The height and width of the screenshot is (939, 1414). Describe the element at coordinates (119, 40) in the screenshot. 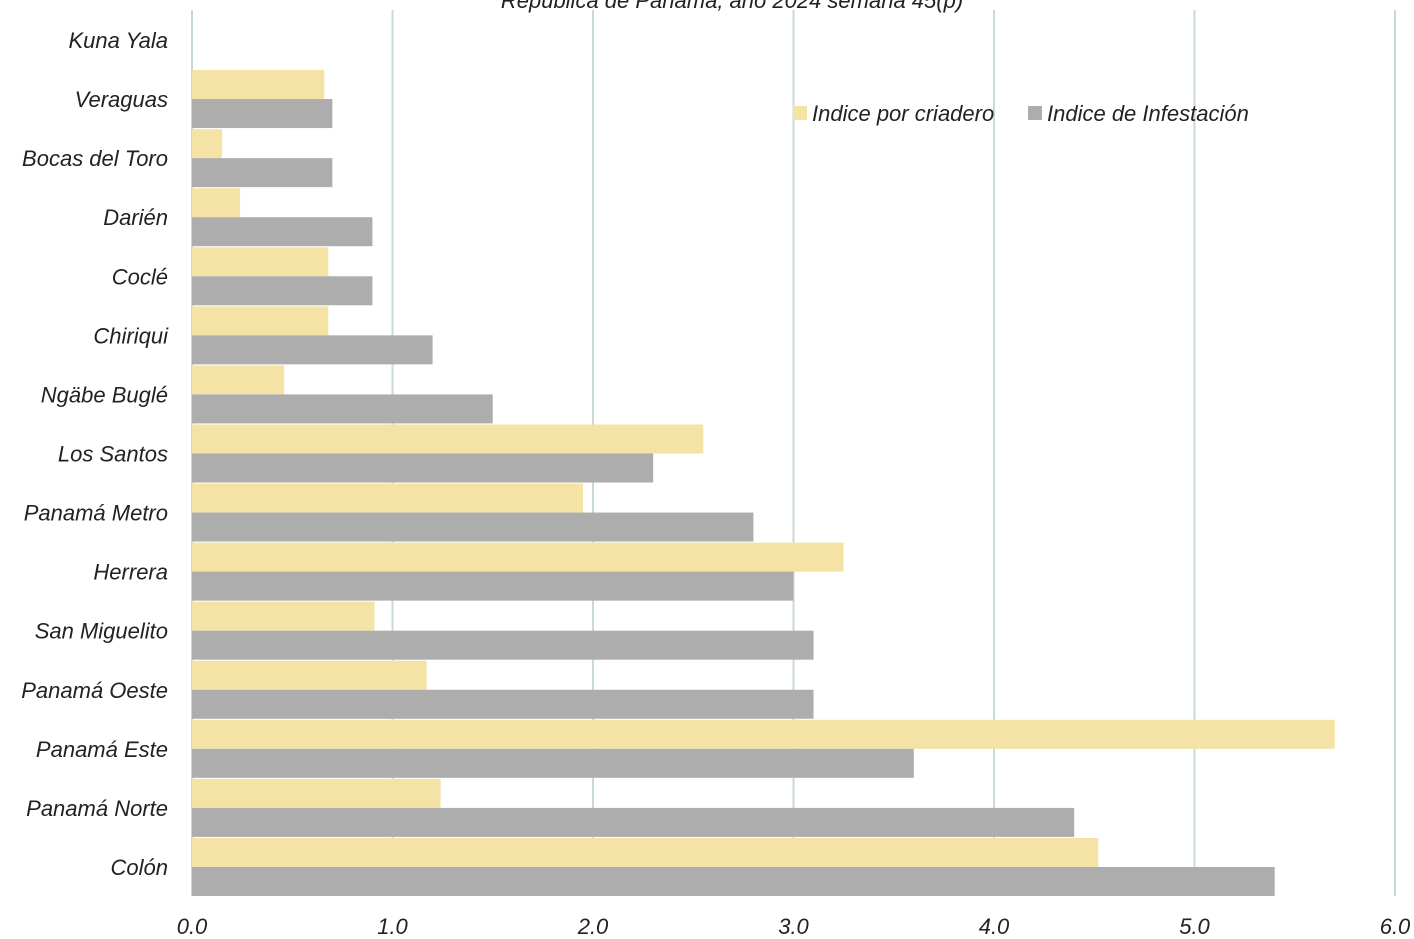

I see `category-label: Kuna Yala` at that location.